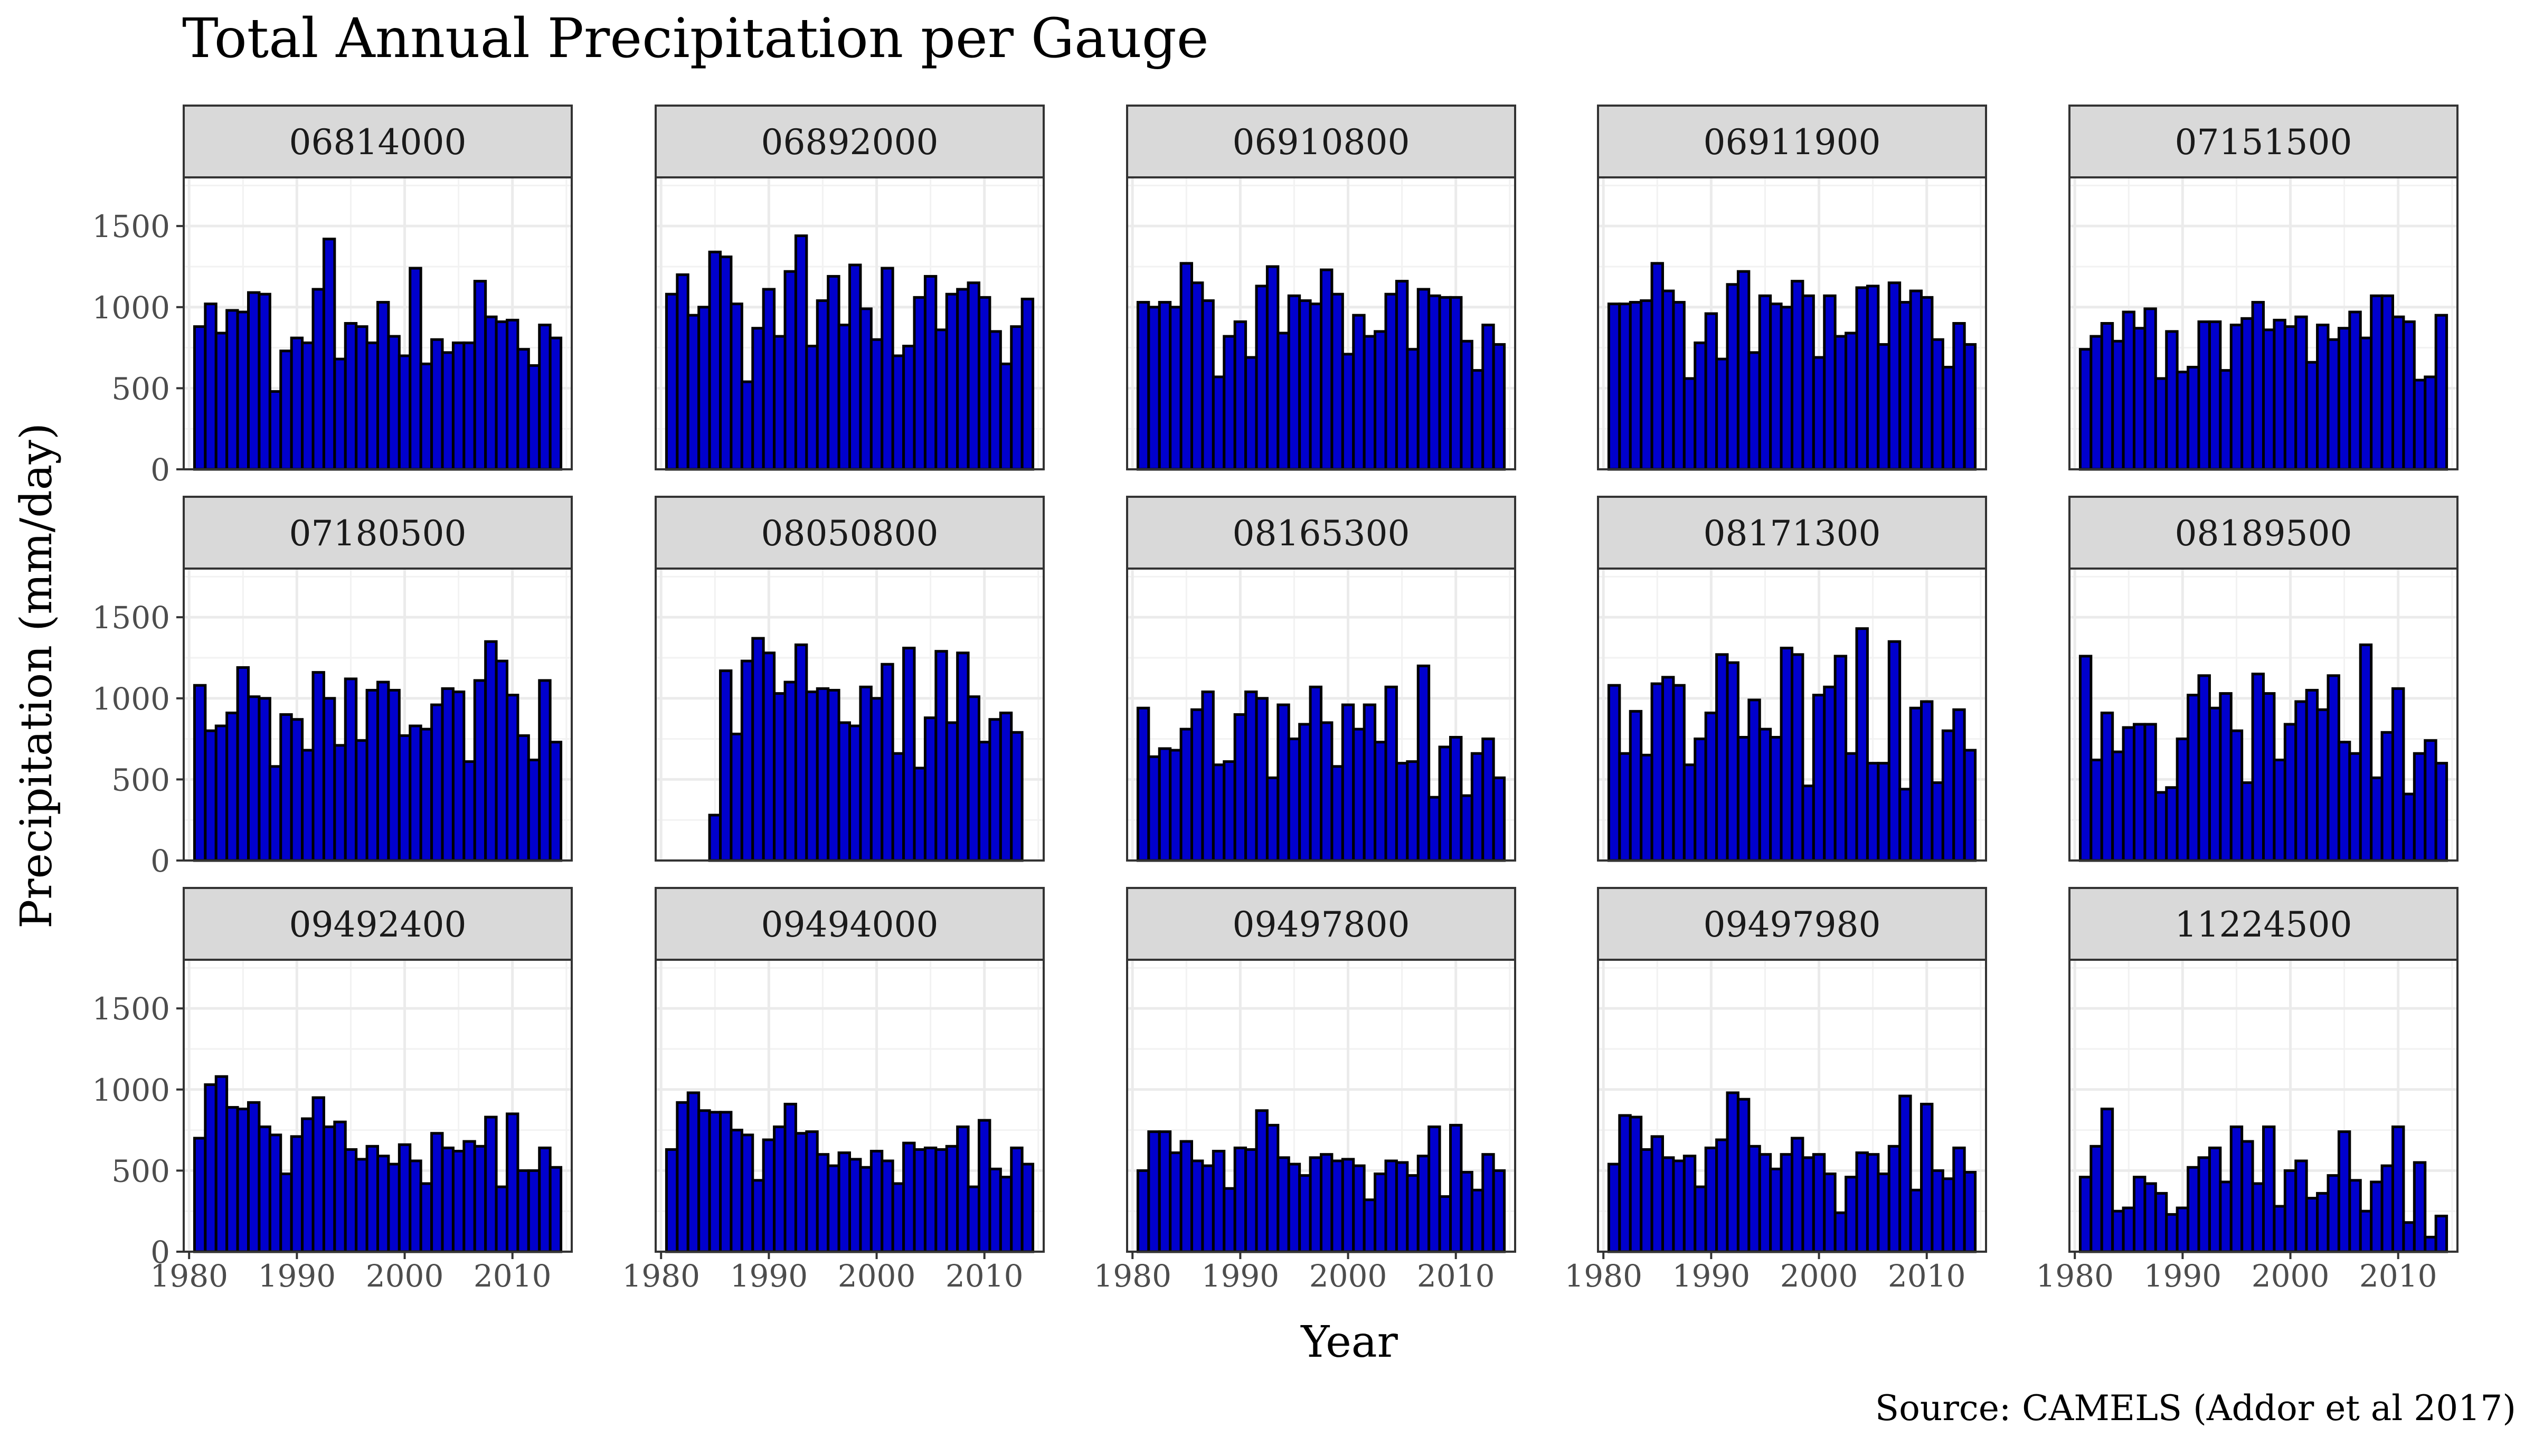  I want to click on facet-panel-08189500: 08189500, so click(2263, 679).